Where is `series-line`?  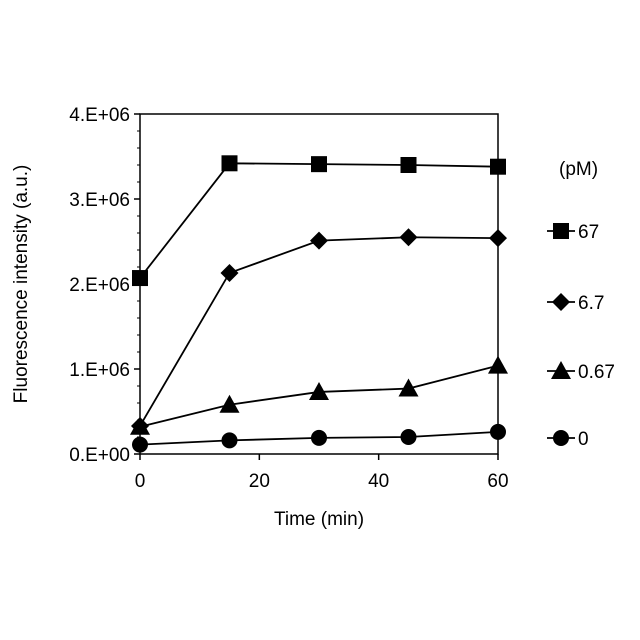 series-line is located at coordinates (319, 220).